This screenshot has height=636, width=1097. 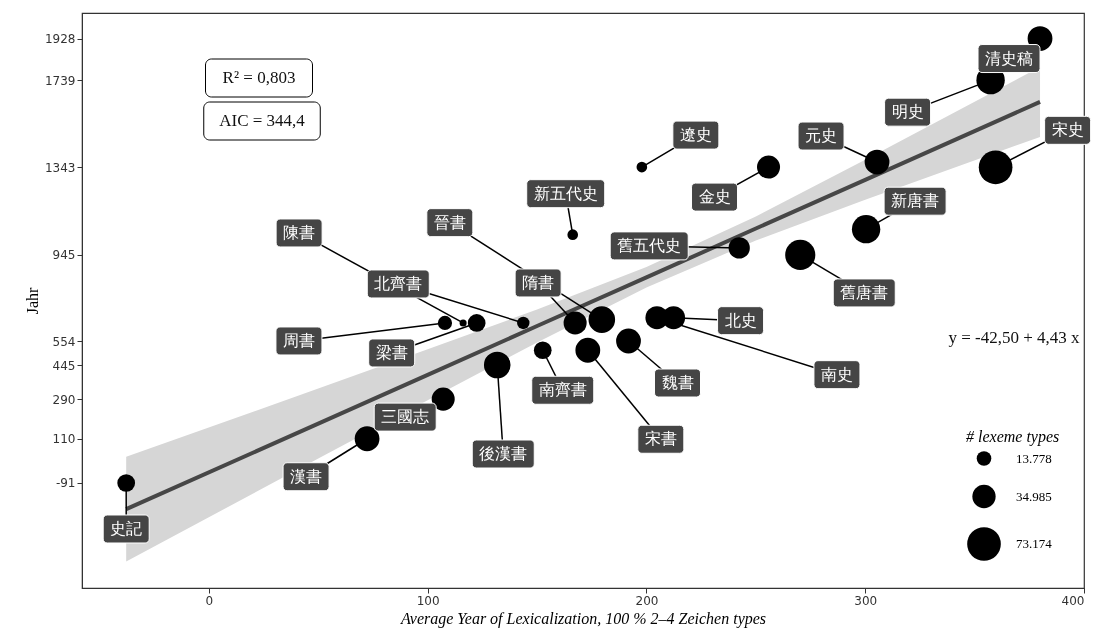 What do you see at coordinates (677, 383) in the screenshot?
I see `annotation: 魏書` at bounding box center [677, 383].